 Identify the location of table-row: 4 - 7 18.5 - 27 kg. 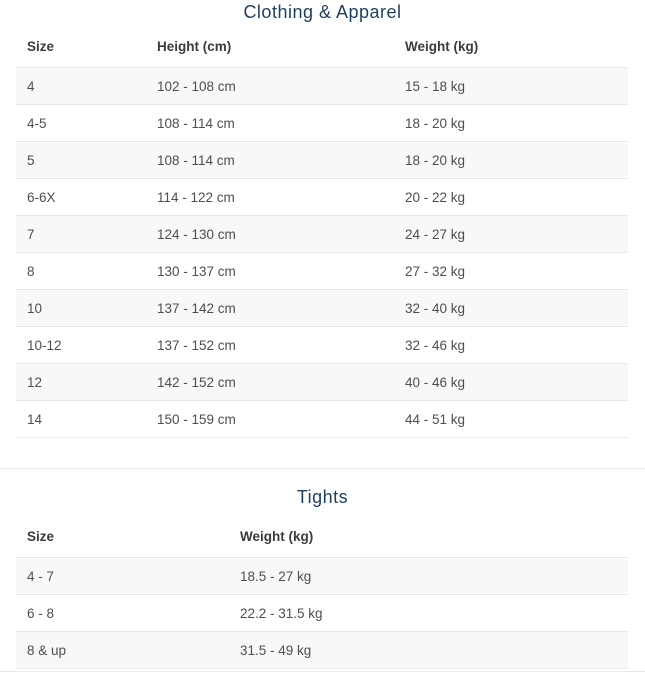
(322, 576).